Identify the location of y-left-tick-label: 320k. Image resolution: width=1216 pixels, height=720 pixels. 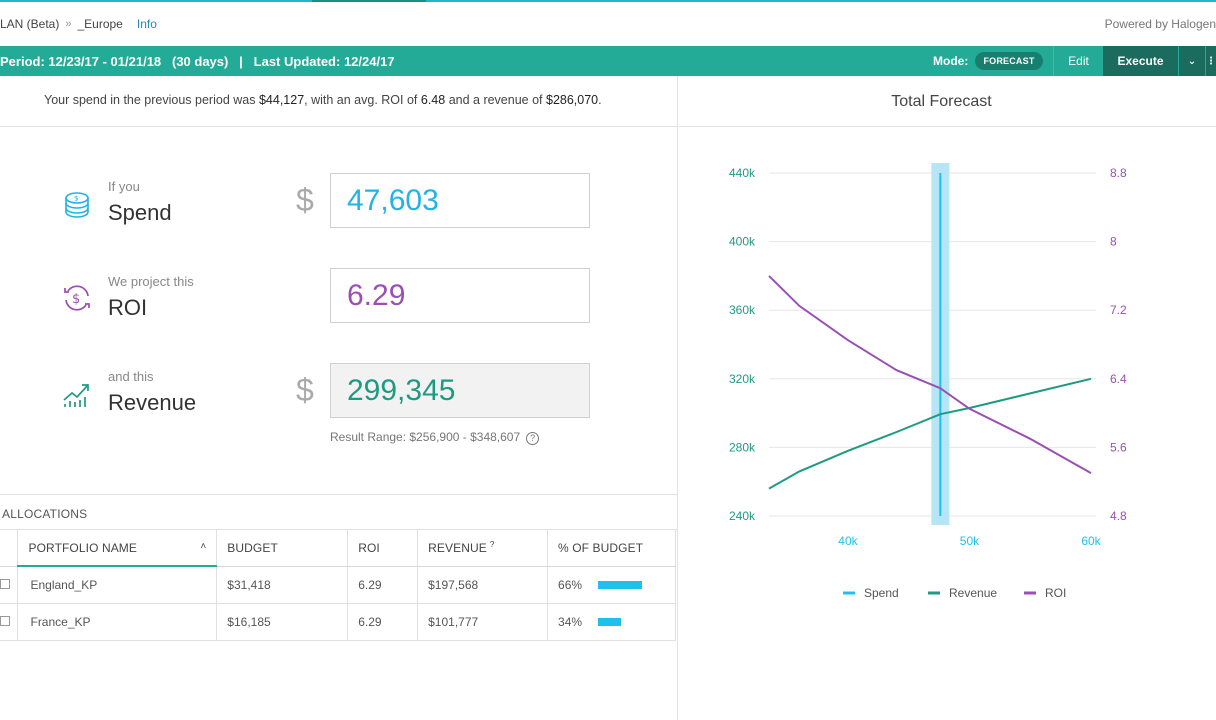
(742, 379).